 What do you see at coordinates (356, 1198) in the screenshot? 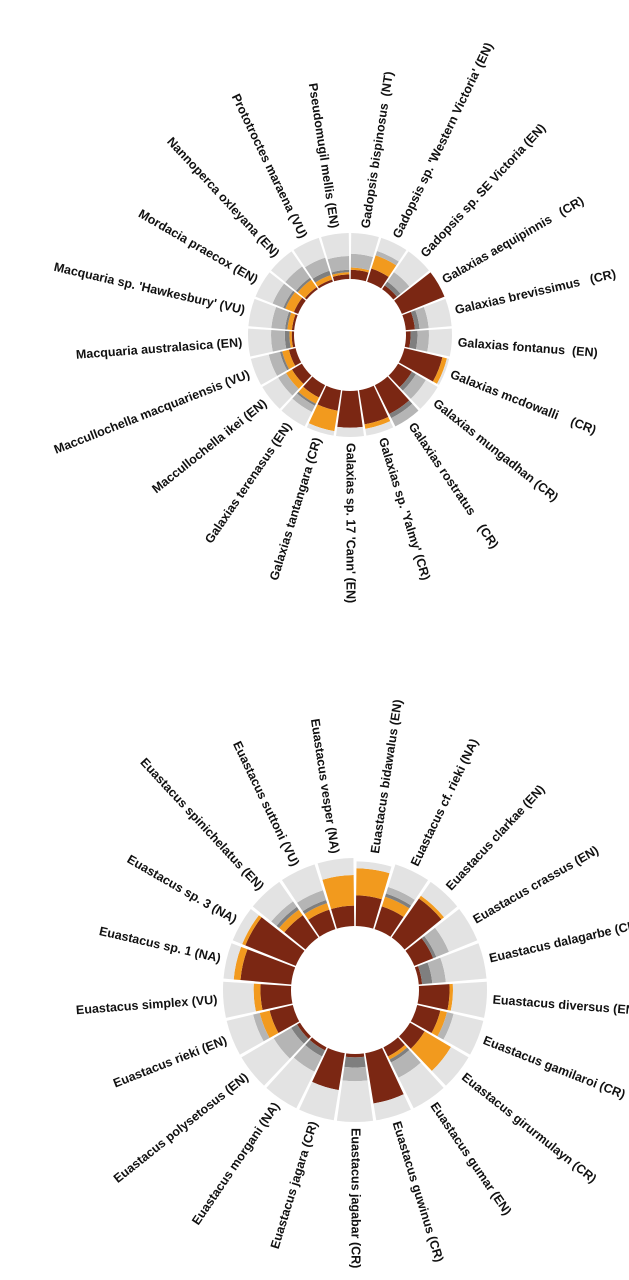
I see `category-label: Euastacus jagabar (CR)` at bounding box center [356, 1198].